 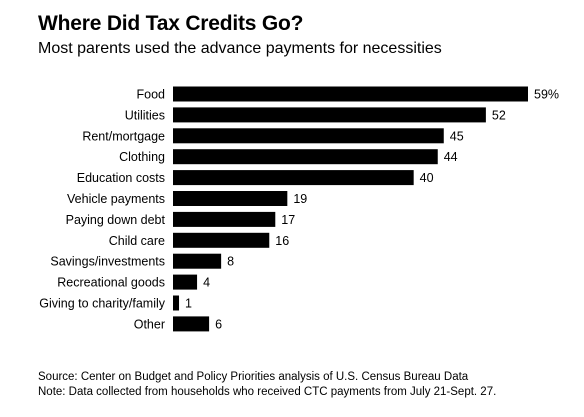 I want to click on category-label-paying-down-debt: Paying down debt, so click(x=116, y=220).